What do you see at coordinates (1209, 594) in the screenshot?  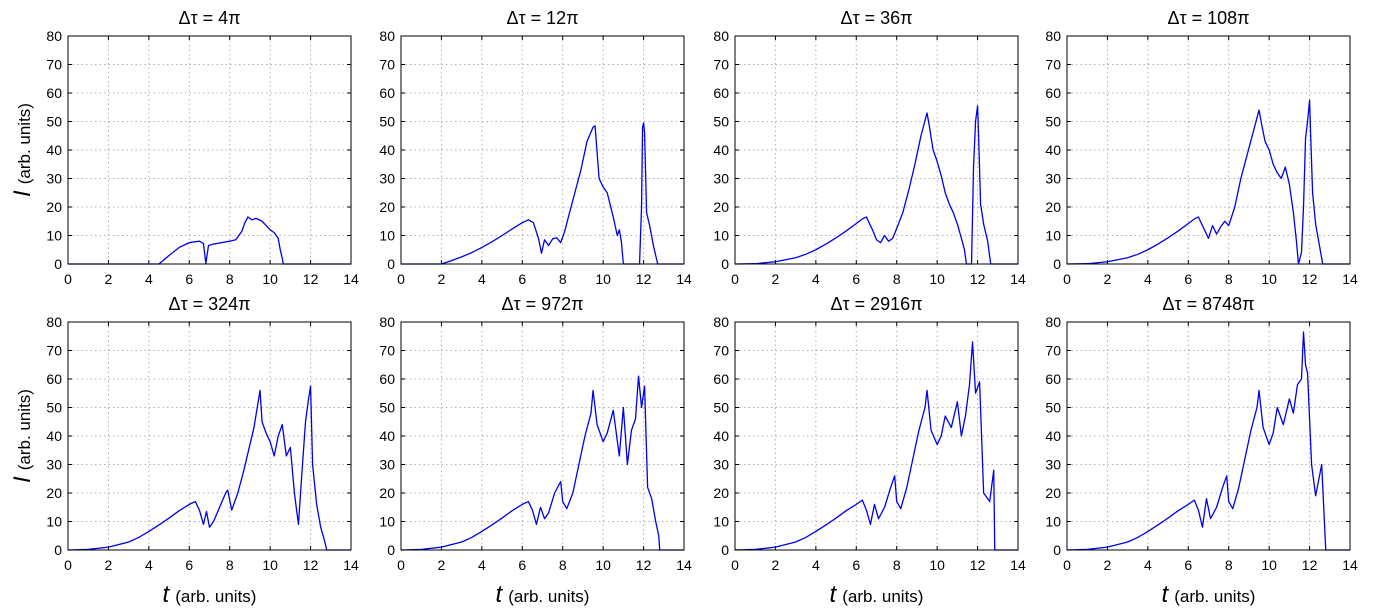 I see `x-axis-label: t (arb. units)` at bounding box center [1209, 594].